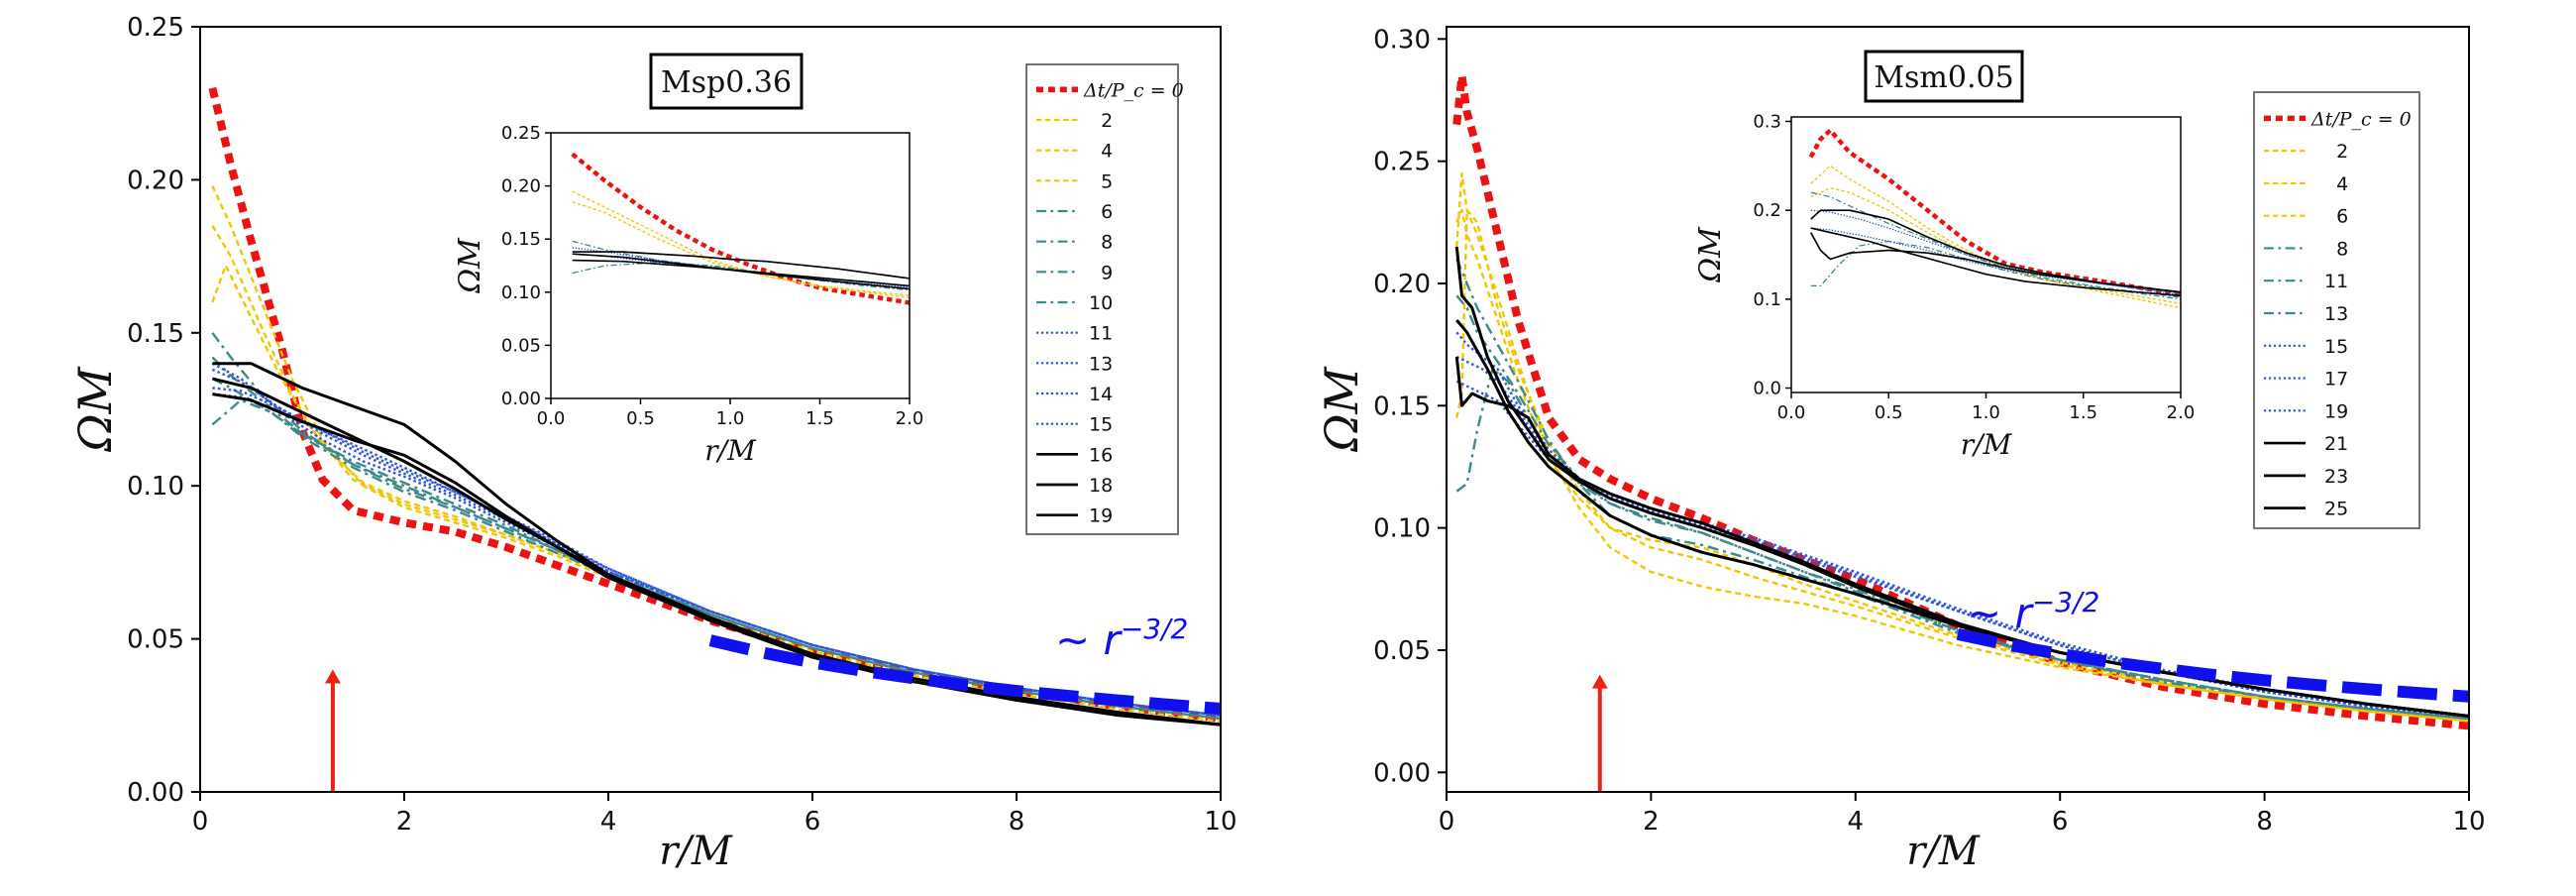 This screenshot has height=896, width=2576. Describe the element at coordinates (1402, 651) in the screenshot. I see `y-tick-label: 0.05` at that location.